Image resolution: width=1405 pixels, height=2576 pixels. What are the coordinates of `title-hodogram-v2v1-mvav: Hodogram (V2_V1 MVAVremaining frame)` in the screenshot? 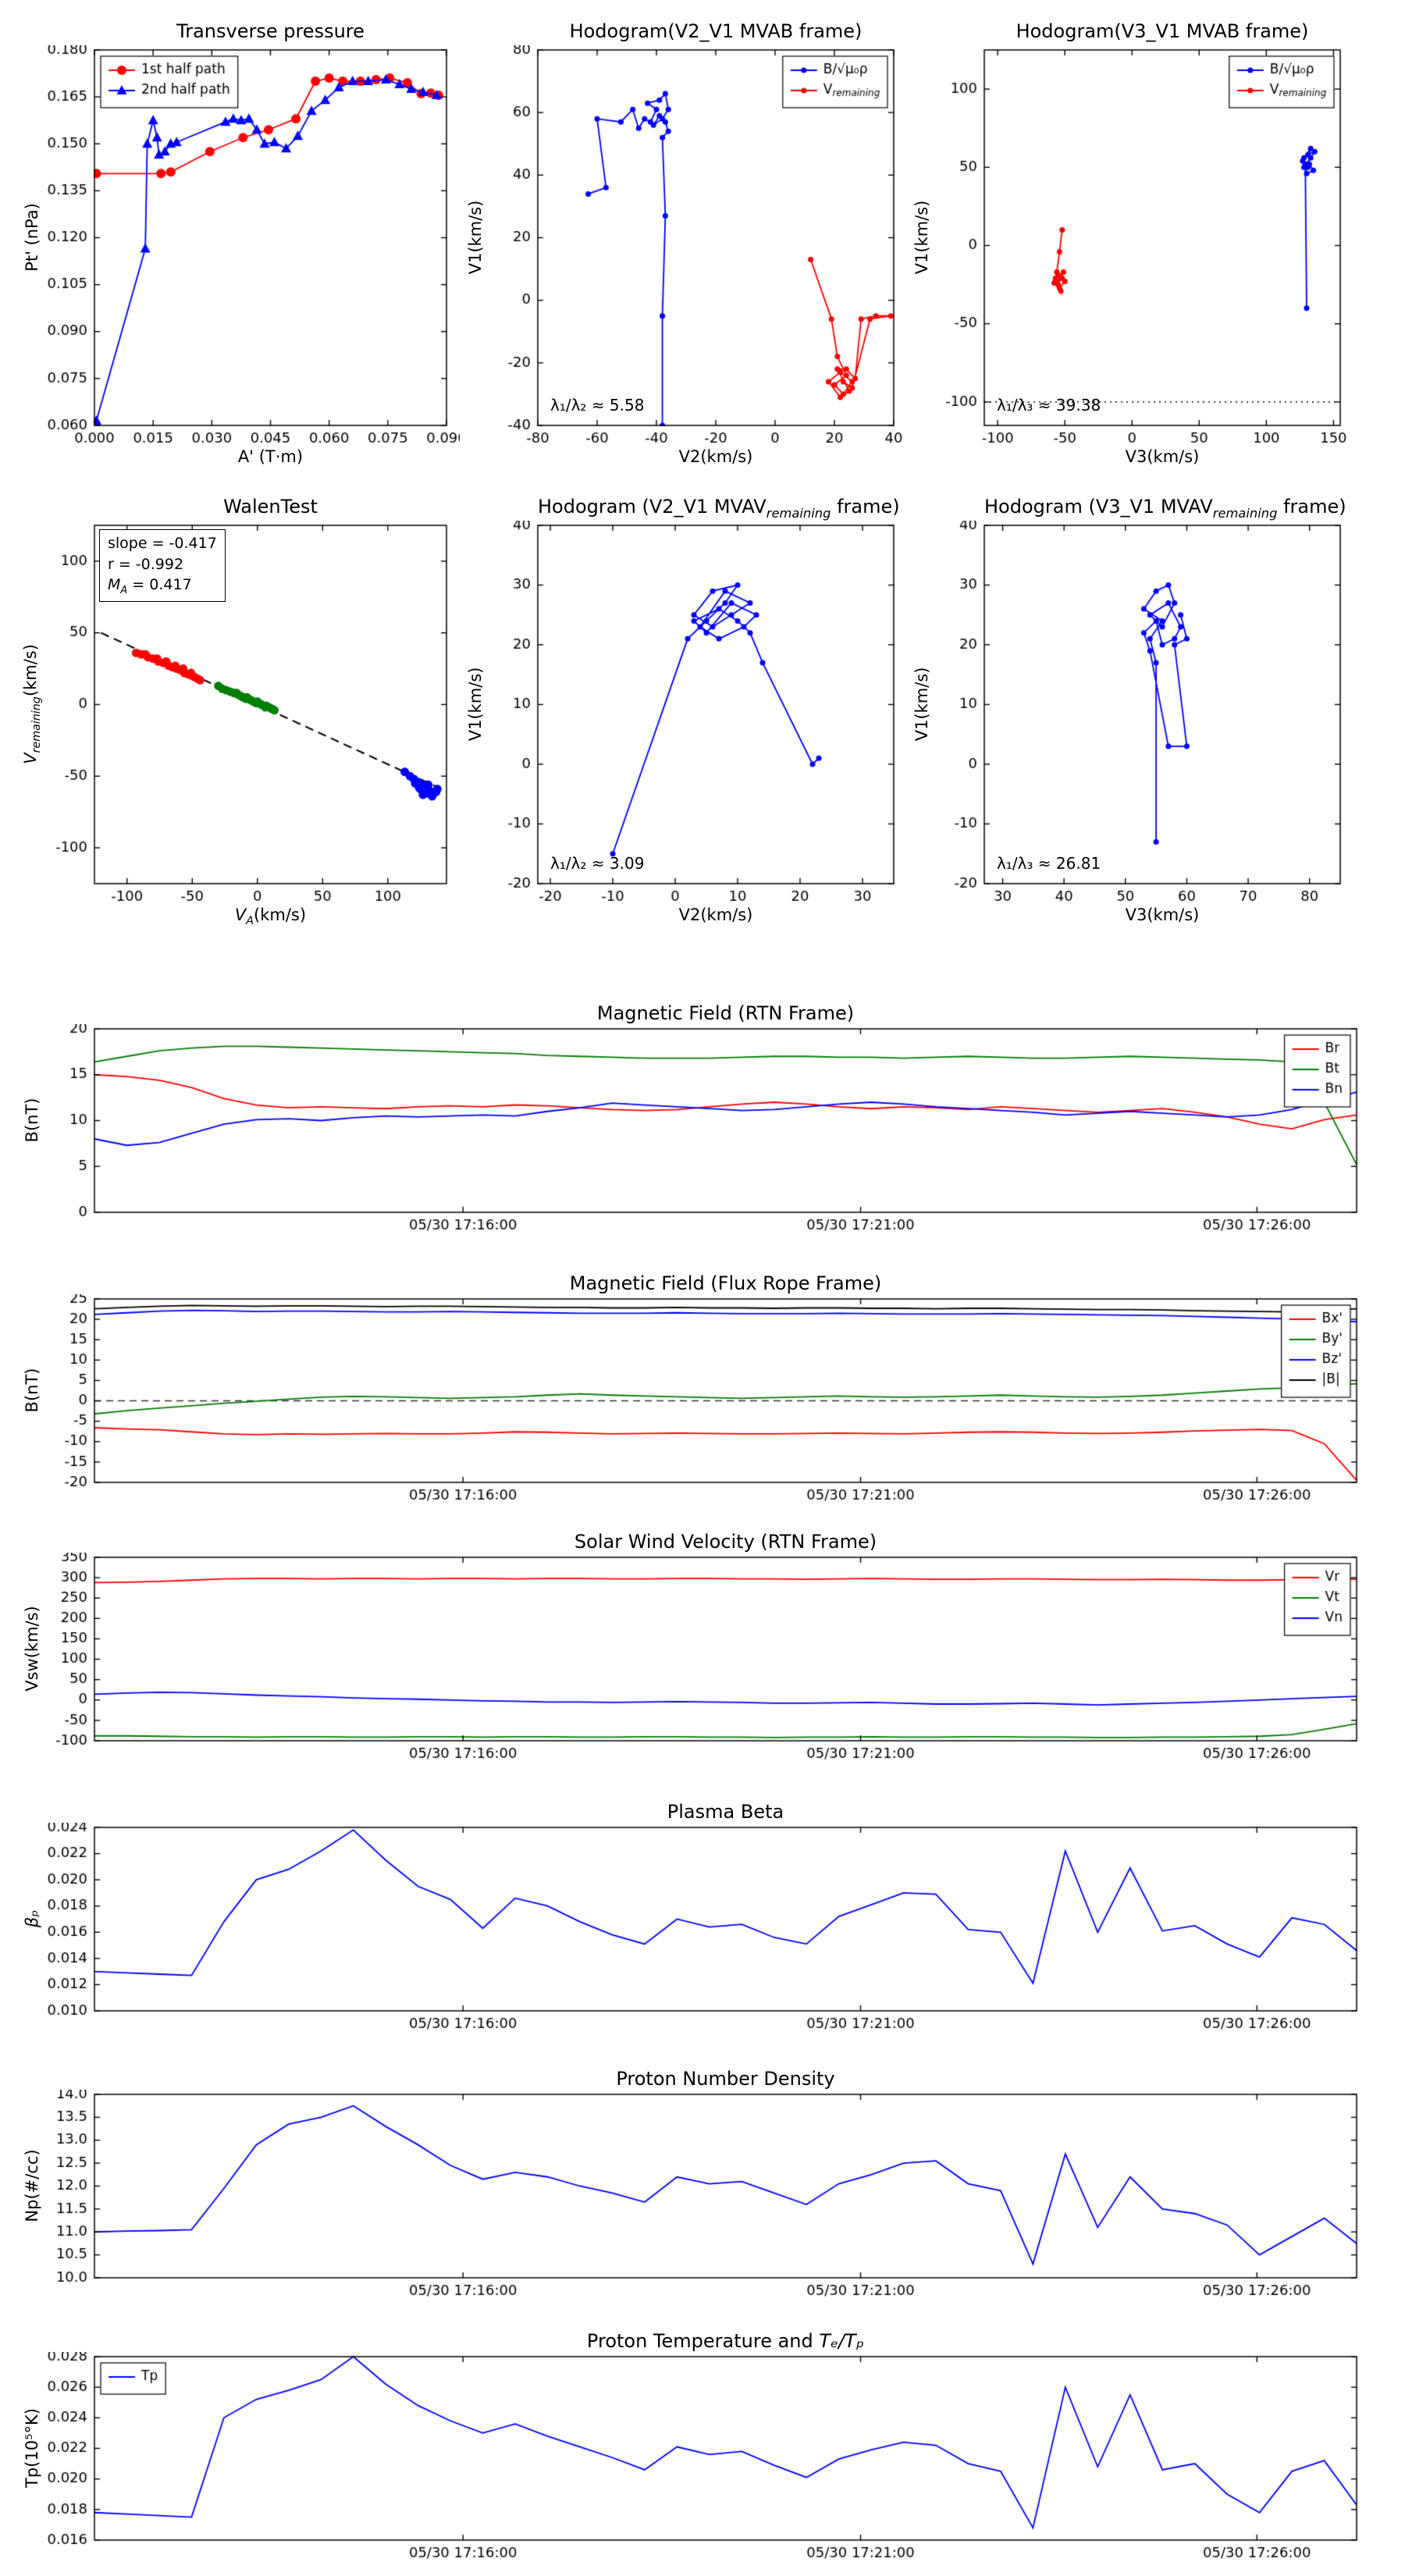 It's located at (719, 507).